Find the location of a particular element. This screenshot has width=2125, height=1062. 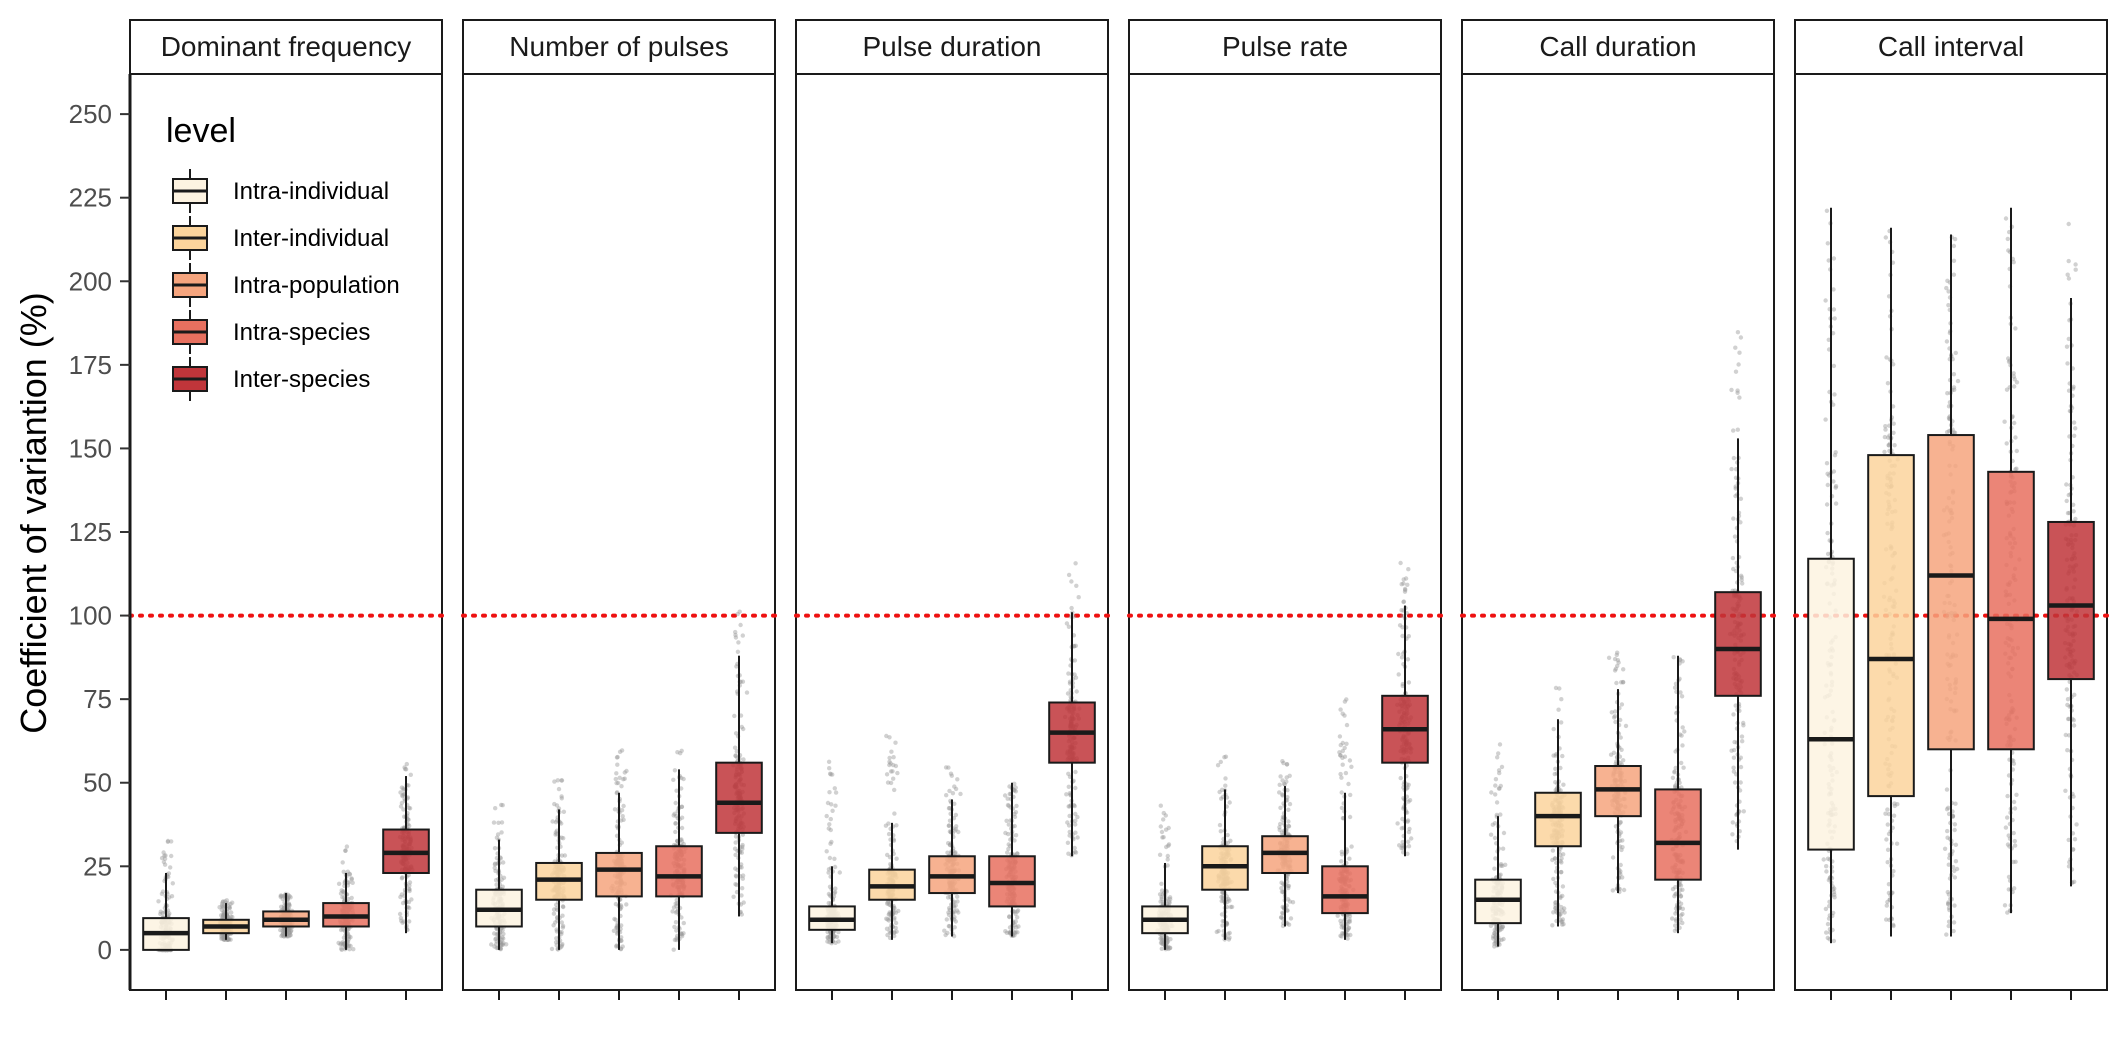

box-inter-species is located at coordinates (406, 880).